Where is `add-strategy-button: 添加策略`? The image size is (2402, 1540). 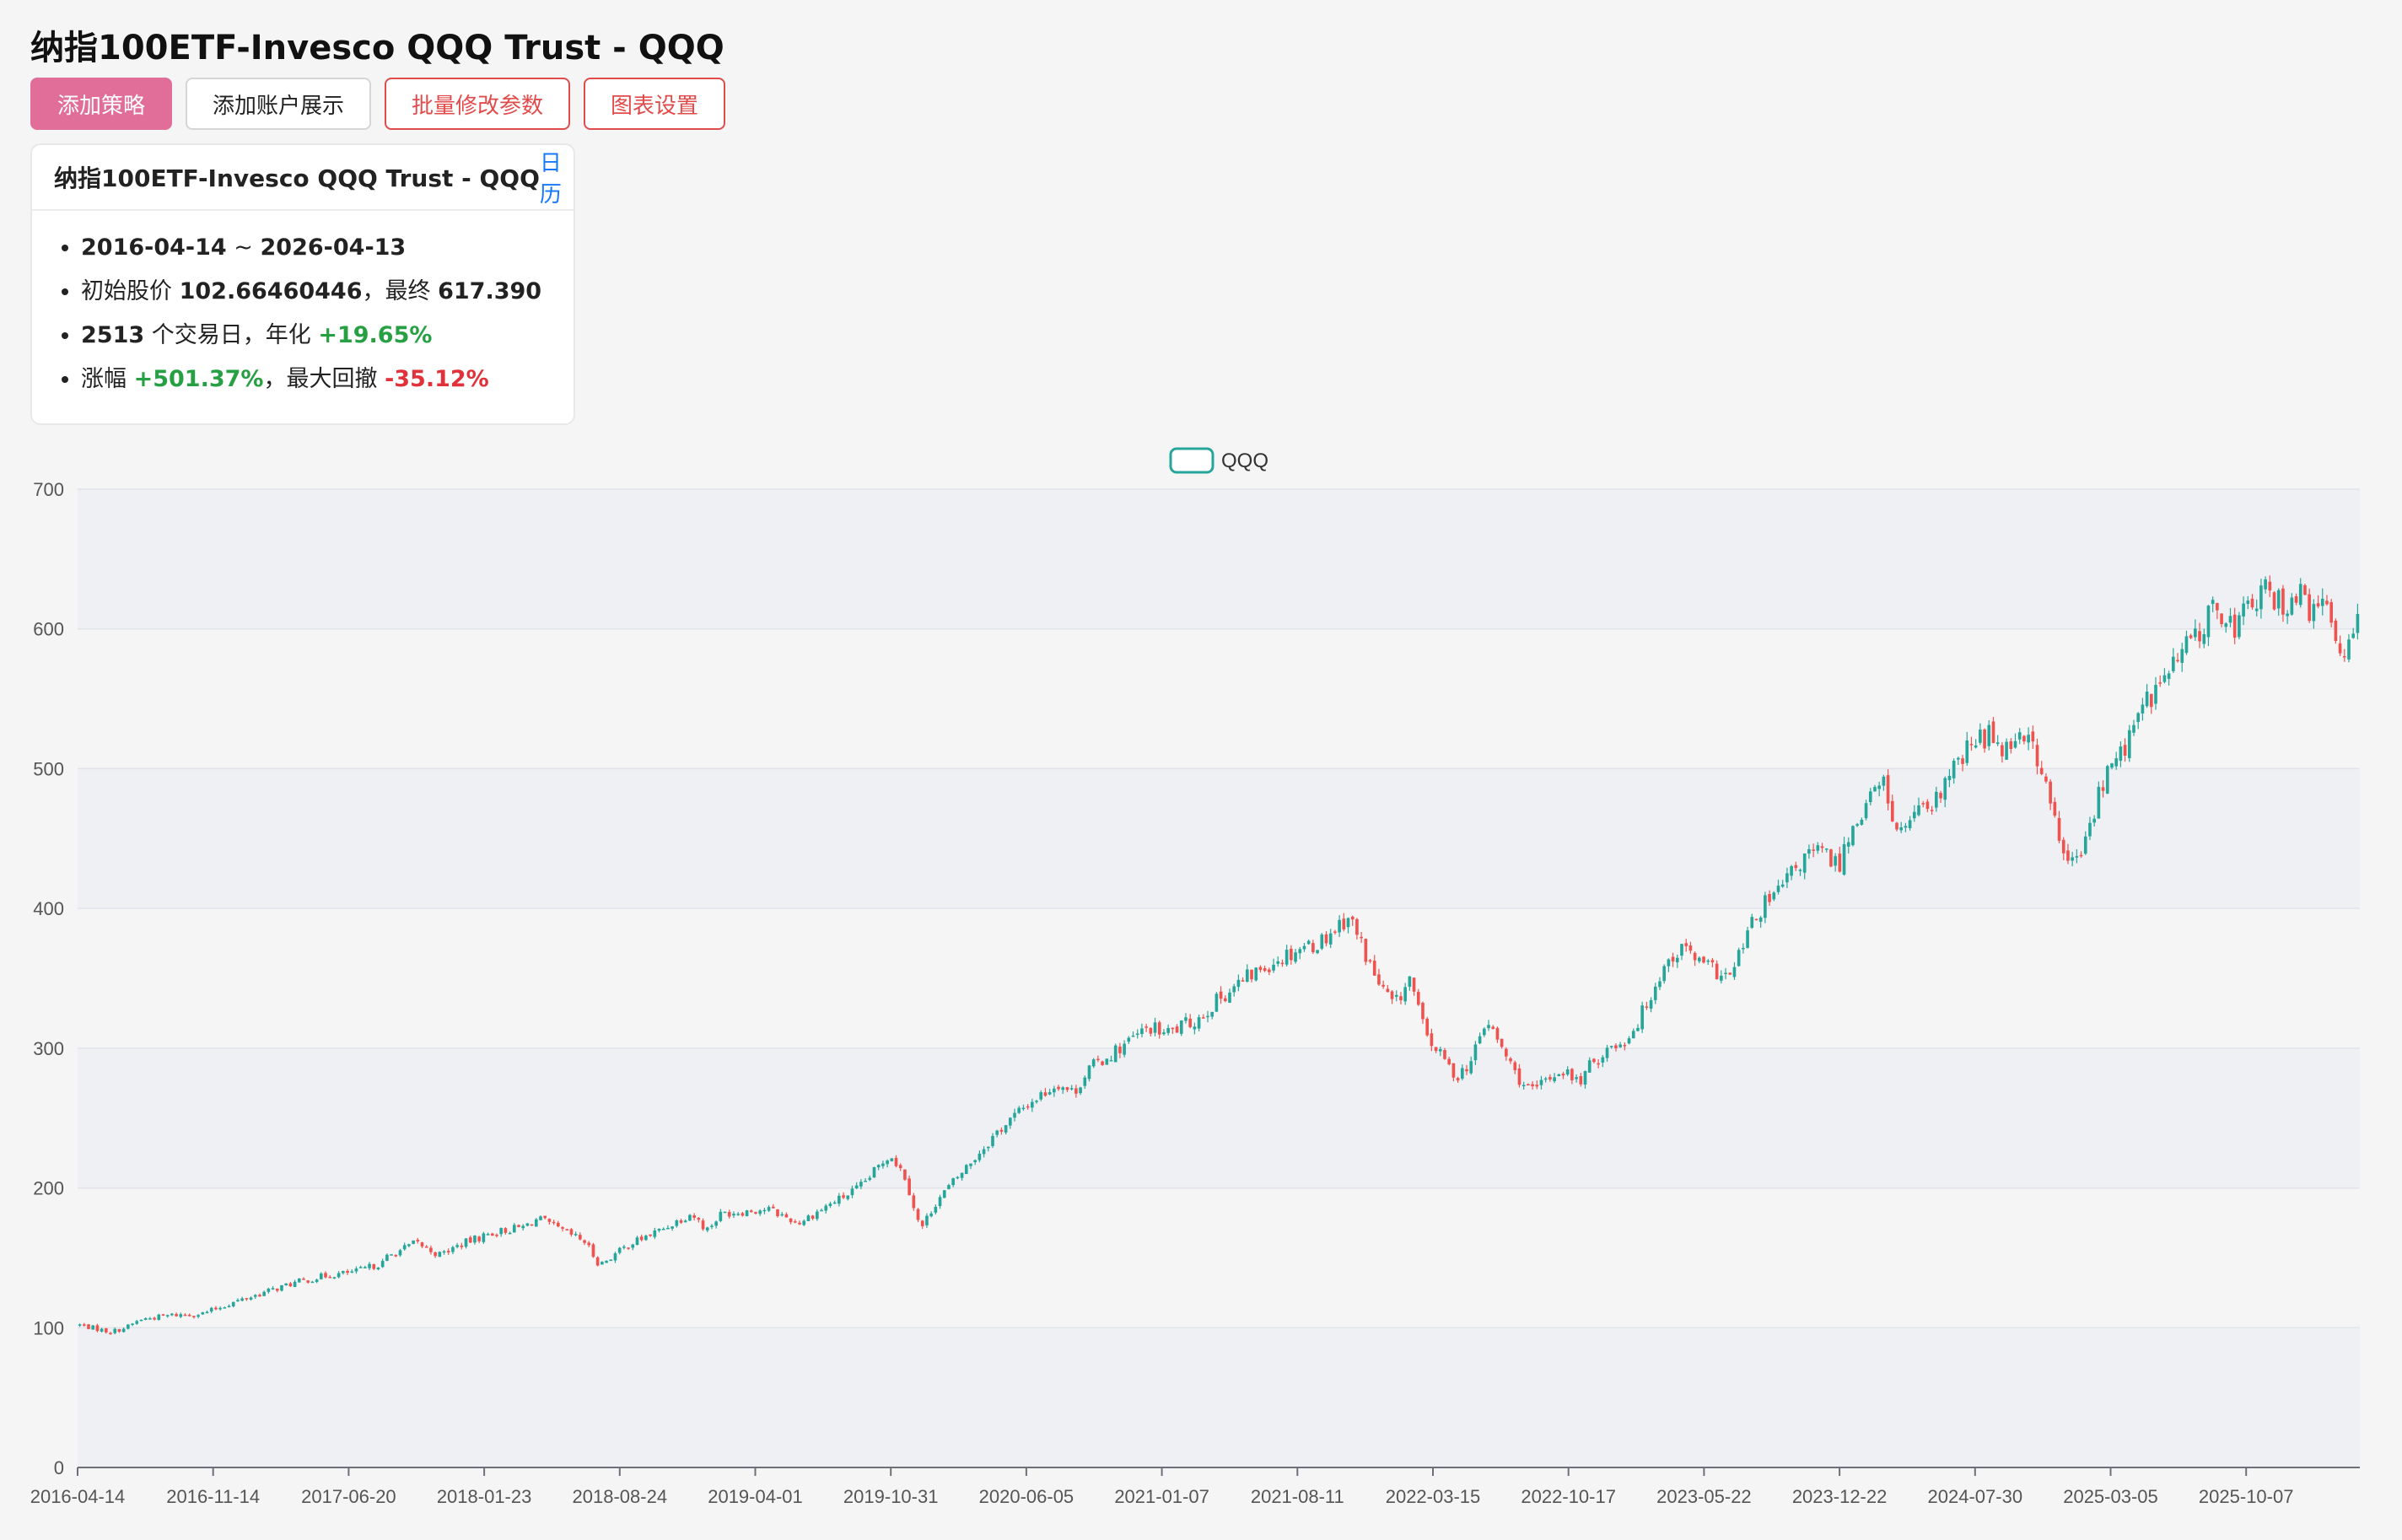
add-strategy-button: 添加策略 is located at coordinates (101, 104).